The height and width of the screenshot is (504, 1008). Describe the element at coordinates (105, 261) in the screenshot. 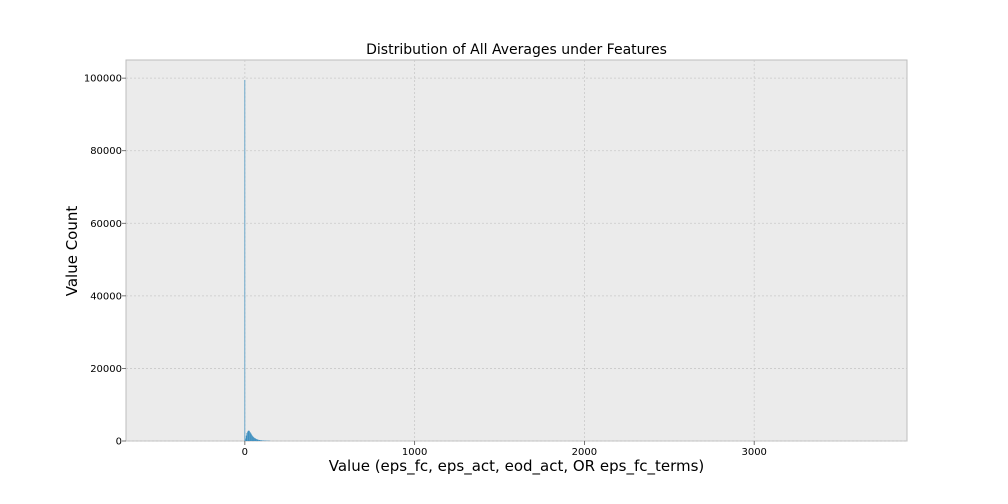

I see `y-axis-ticks: 0 20000 40000 60000 80000 100000` at that location.